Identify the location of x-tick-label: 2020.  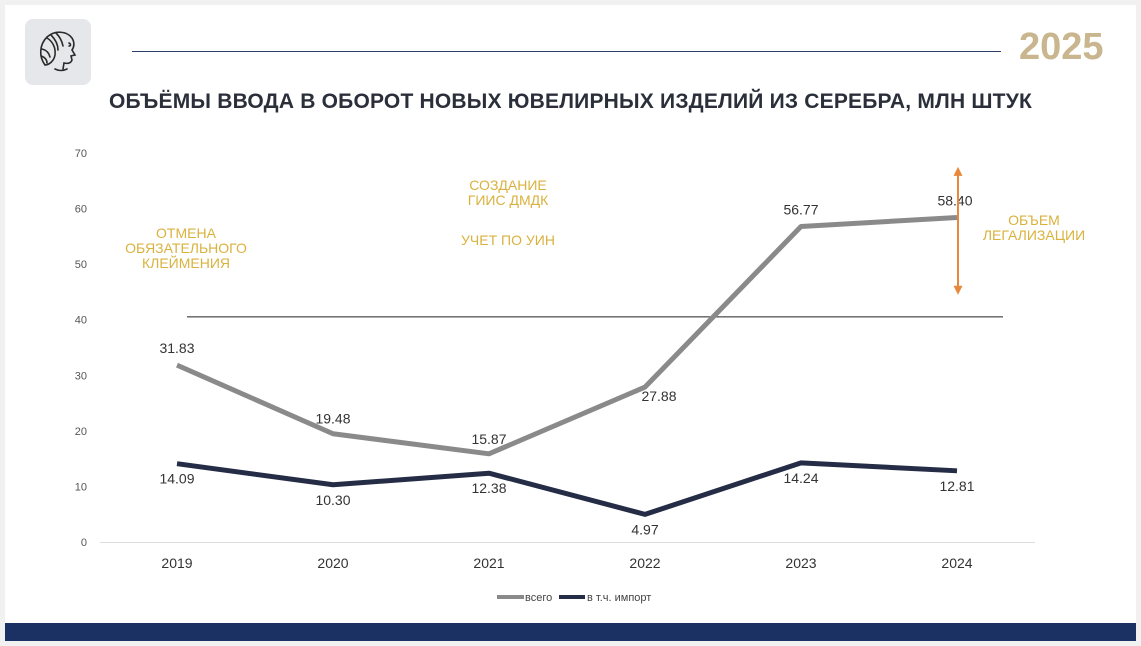
(332, 563).